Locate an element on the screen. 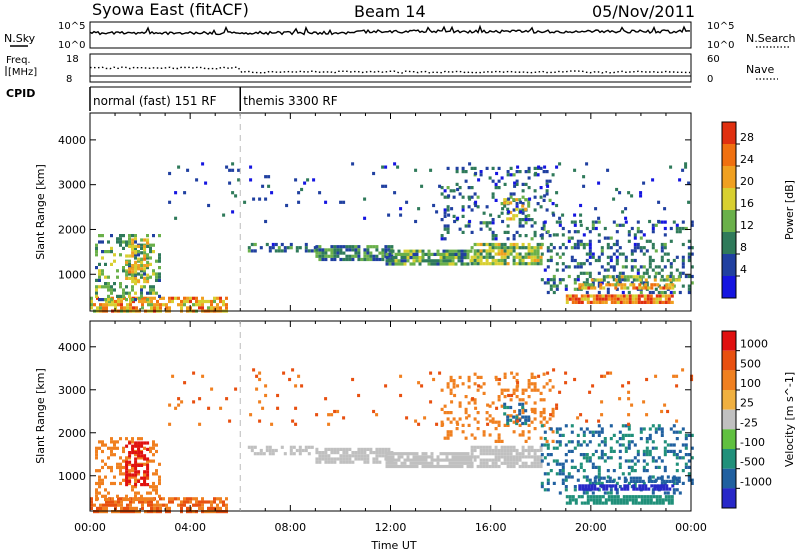 The height and width of the screenshot is (558, 800). data-cell-r8 is located at coordinates (508, 203).